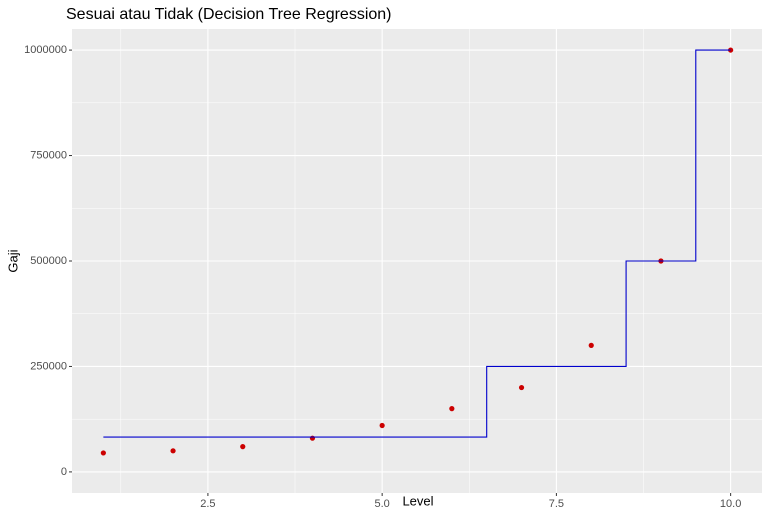  Describe the element at coordinates (382, 504) in the screenshot. I see `x-tick-label: 5.0` at that location.